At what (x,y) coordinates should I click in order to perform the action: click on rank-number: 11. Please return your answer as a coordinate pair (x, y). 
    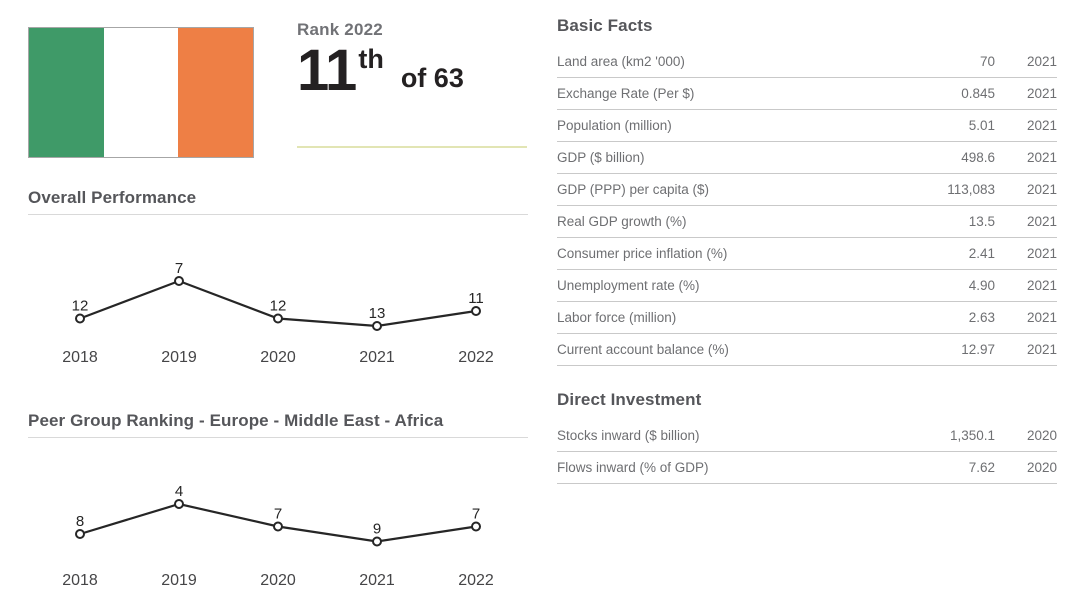
    Looking at the image, I should click on (327, 70).